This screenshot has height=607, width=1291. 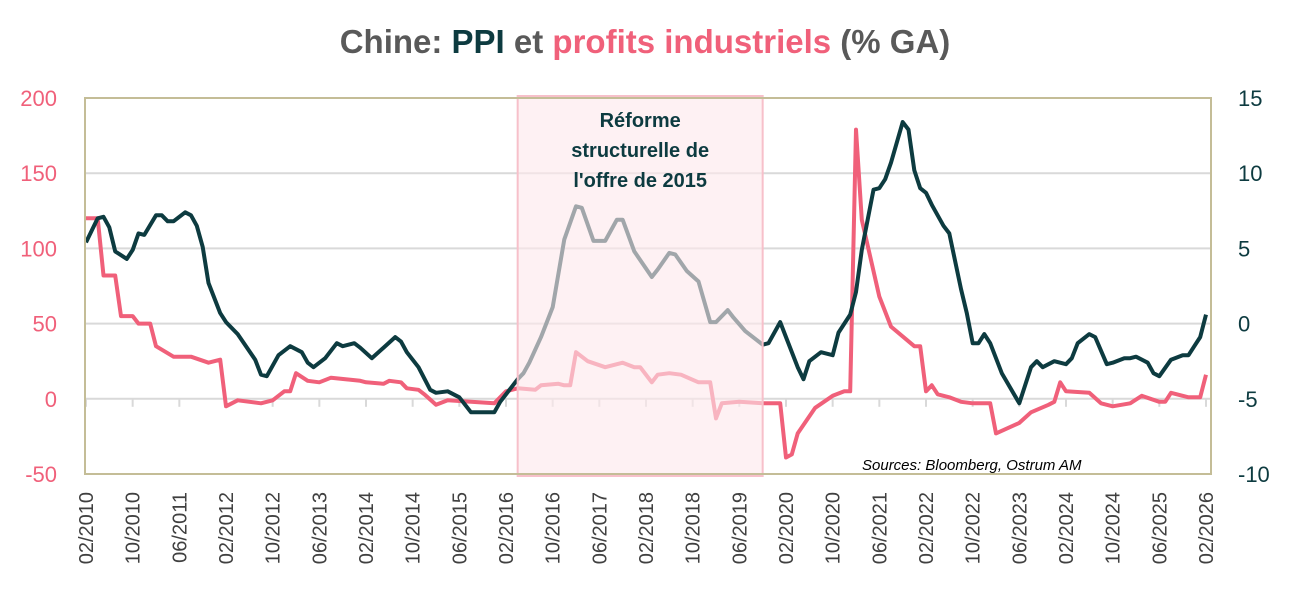 I want to click on x-tick-label: 02/2014, so click(x=367, y=528).